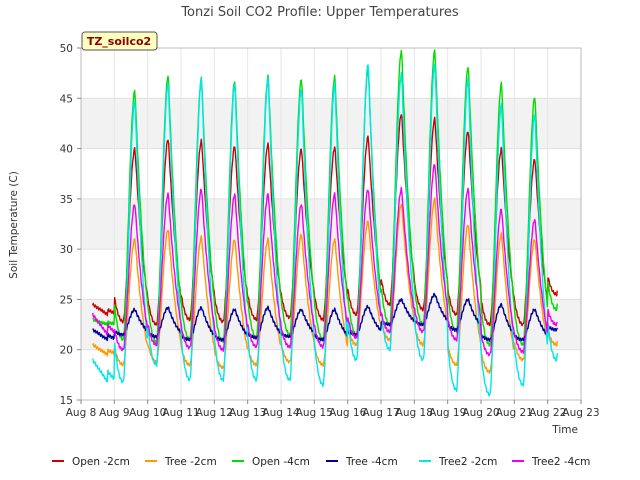  Describe the element at coordinates (547, 413) in the screenshot. I see `x-tick-label: Aug 22` at that location.